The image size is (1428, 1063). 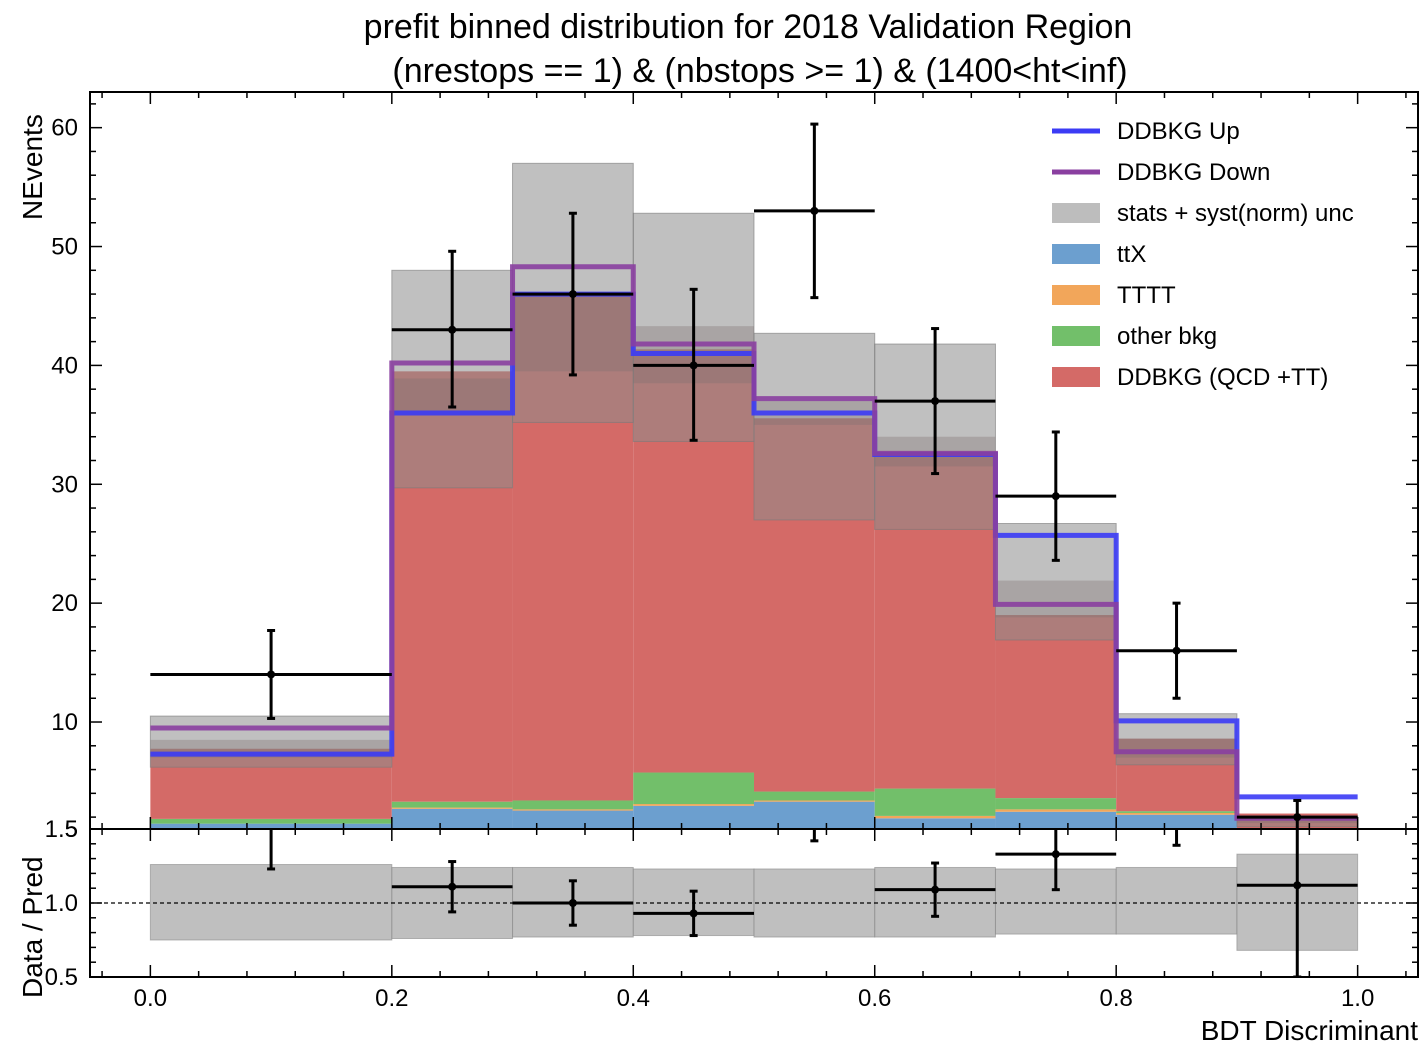 I want to click on x-tick-label-2: 0.4, so click(x=633, y=998).